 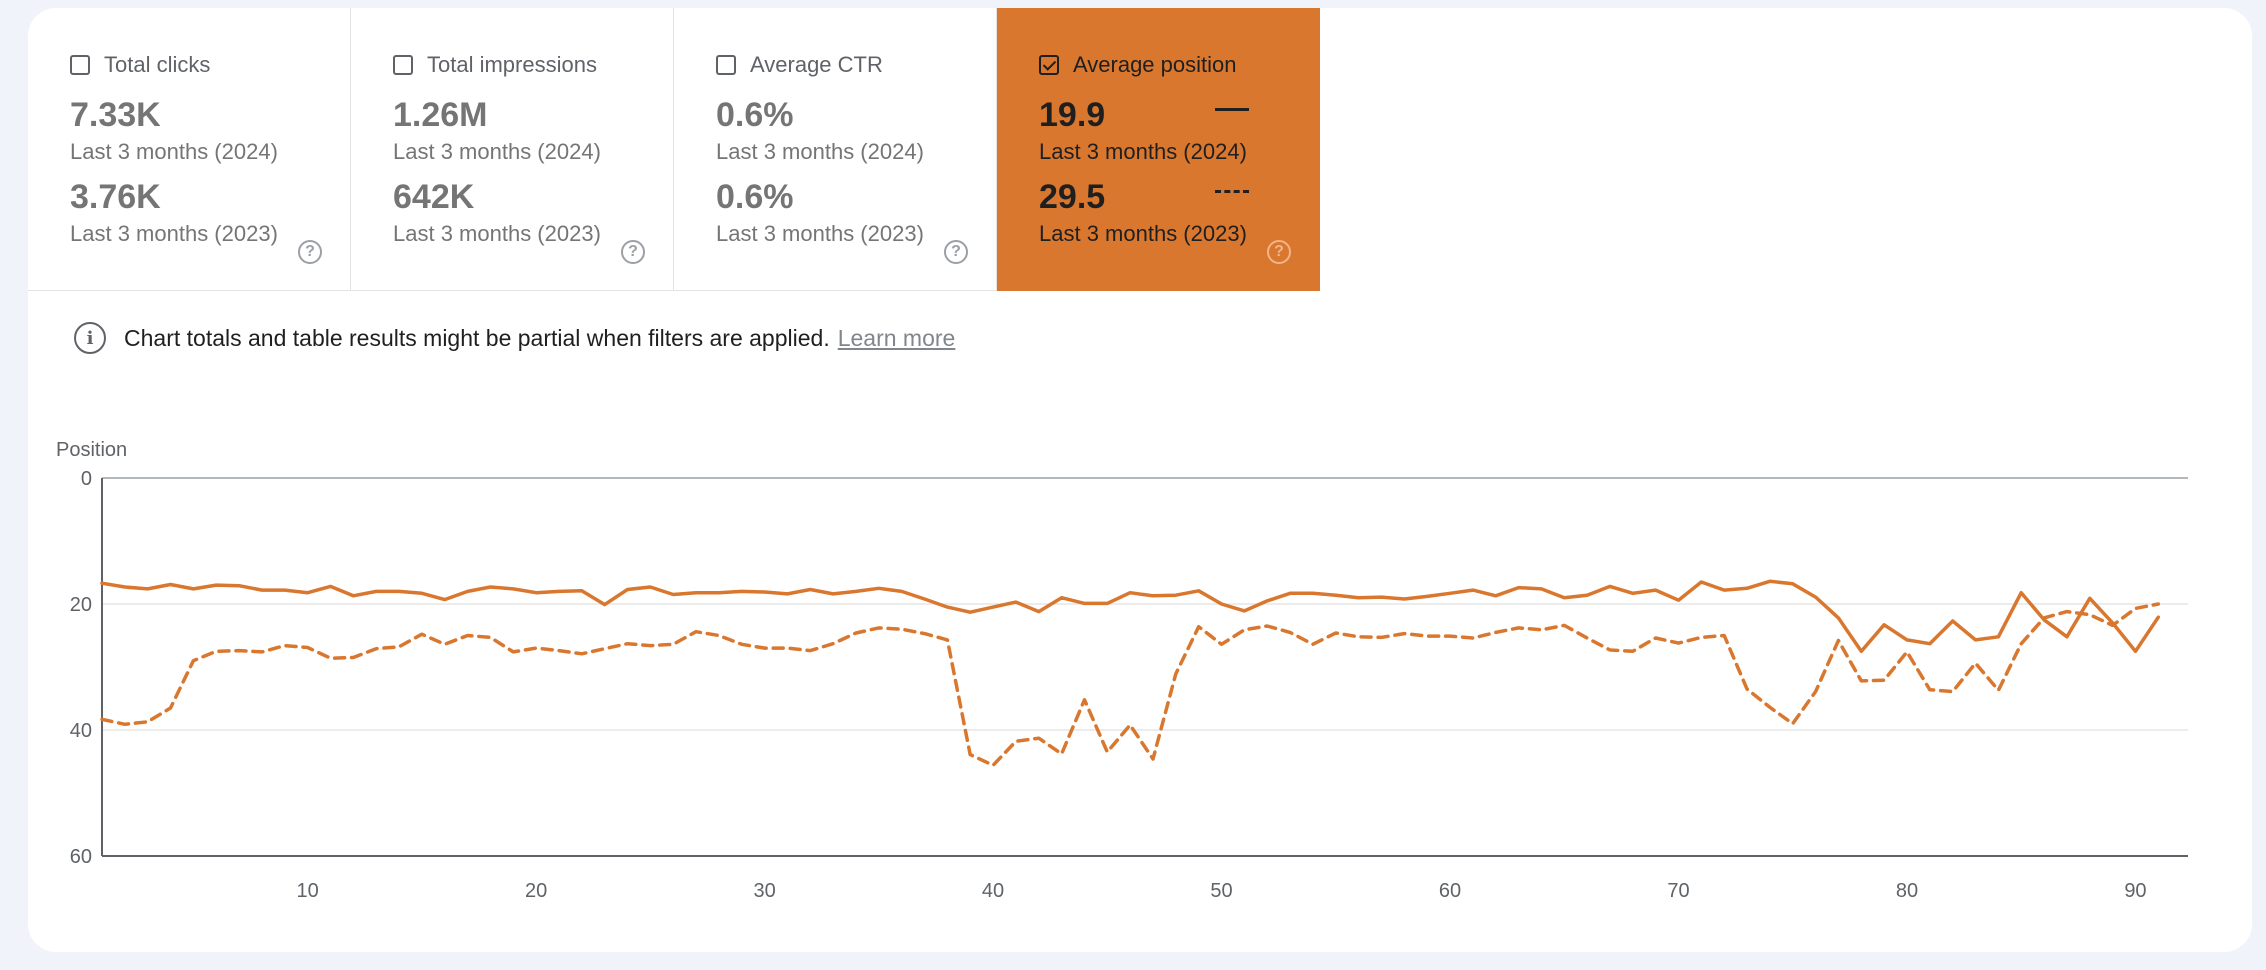 What do you see at coordinates (434, 197) in the screenshot?
I see `metric-value-2023: 642K` at bounding box center [434, 197].